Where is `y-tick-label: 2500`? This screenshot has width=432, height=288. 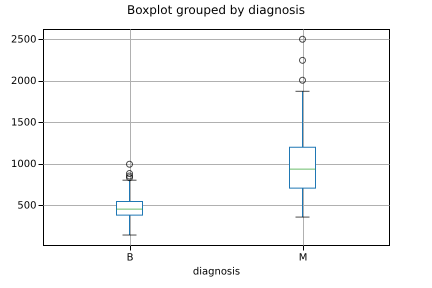
y-tick-label: 2500 is located at coordinates (23, 40).